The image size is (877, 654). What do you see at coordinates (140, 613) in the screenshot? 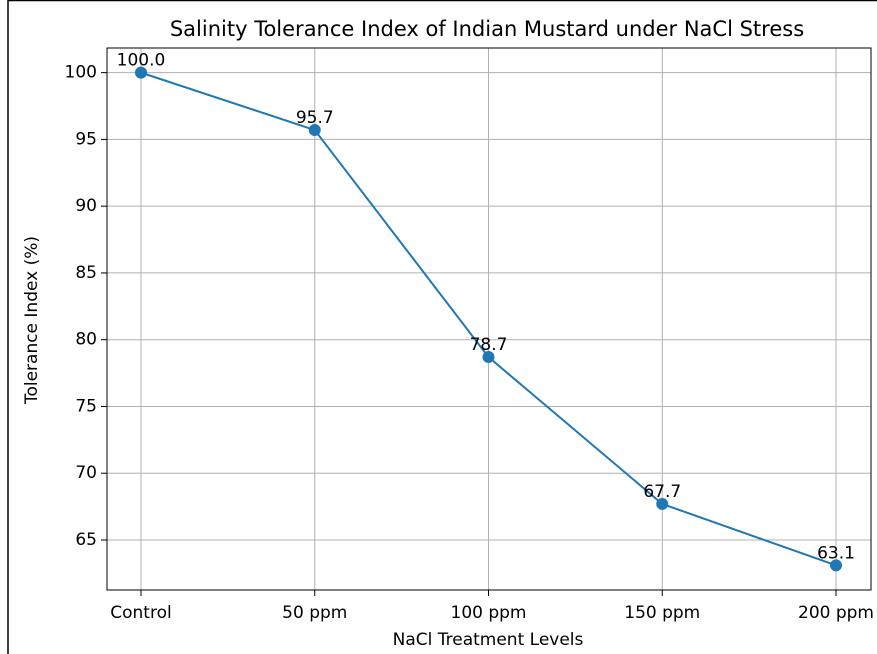
I see `x-tick-label: Control` at bounding box center [140, 613].